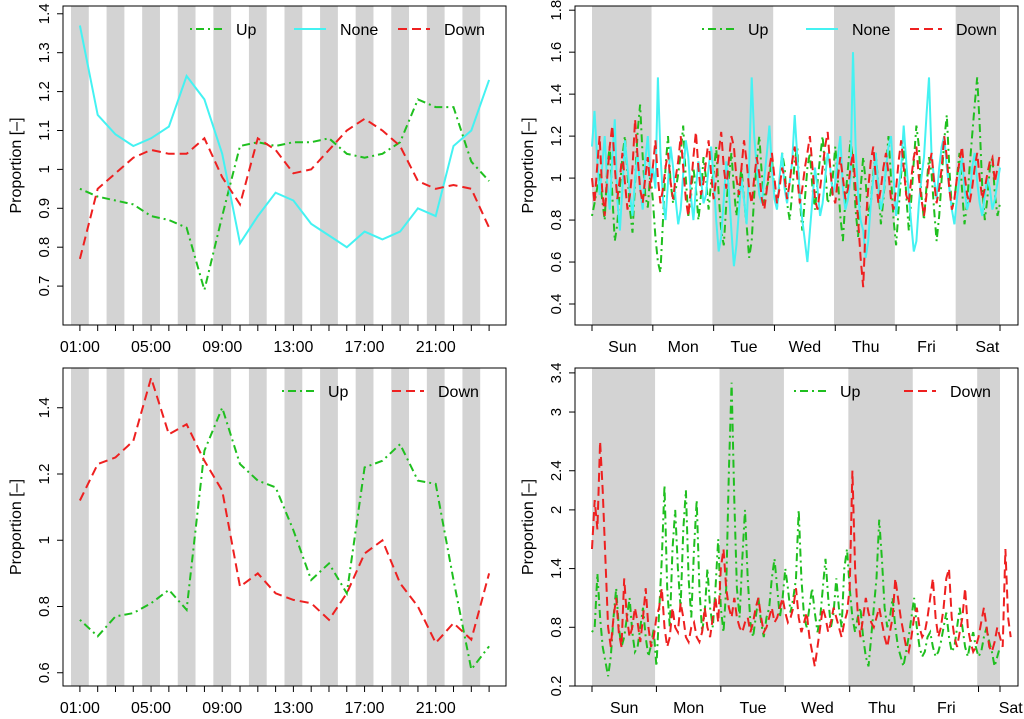  What do you see at coordinates (44, 130) in the screenshot?
I see `y-tick-label: 1.1` at bounding box center [44, 130].